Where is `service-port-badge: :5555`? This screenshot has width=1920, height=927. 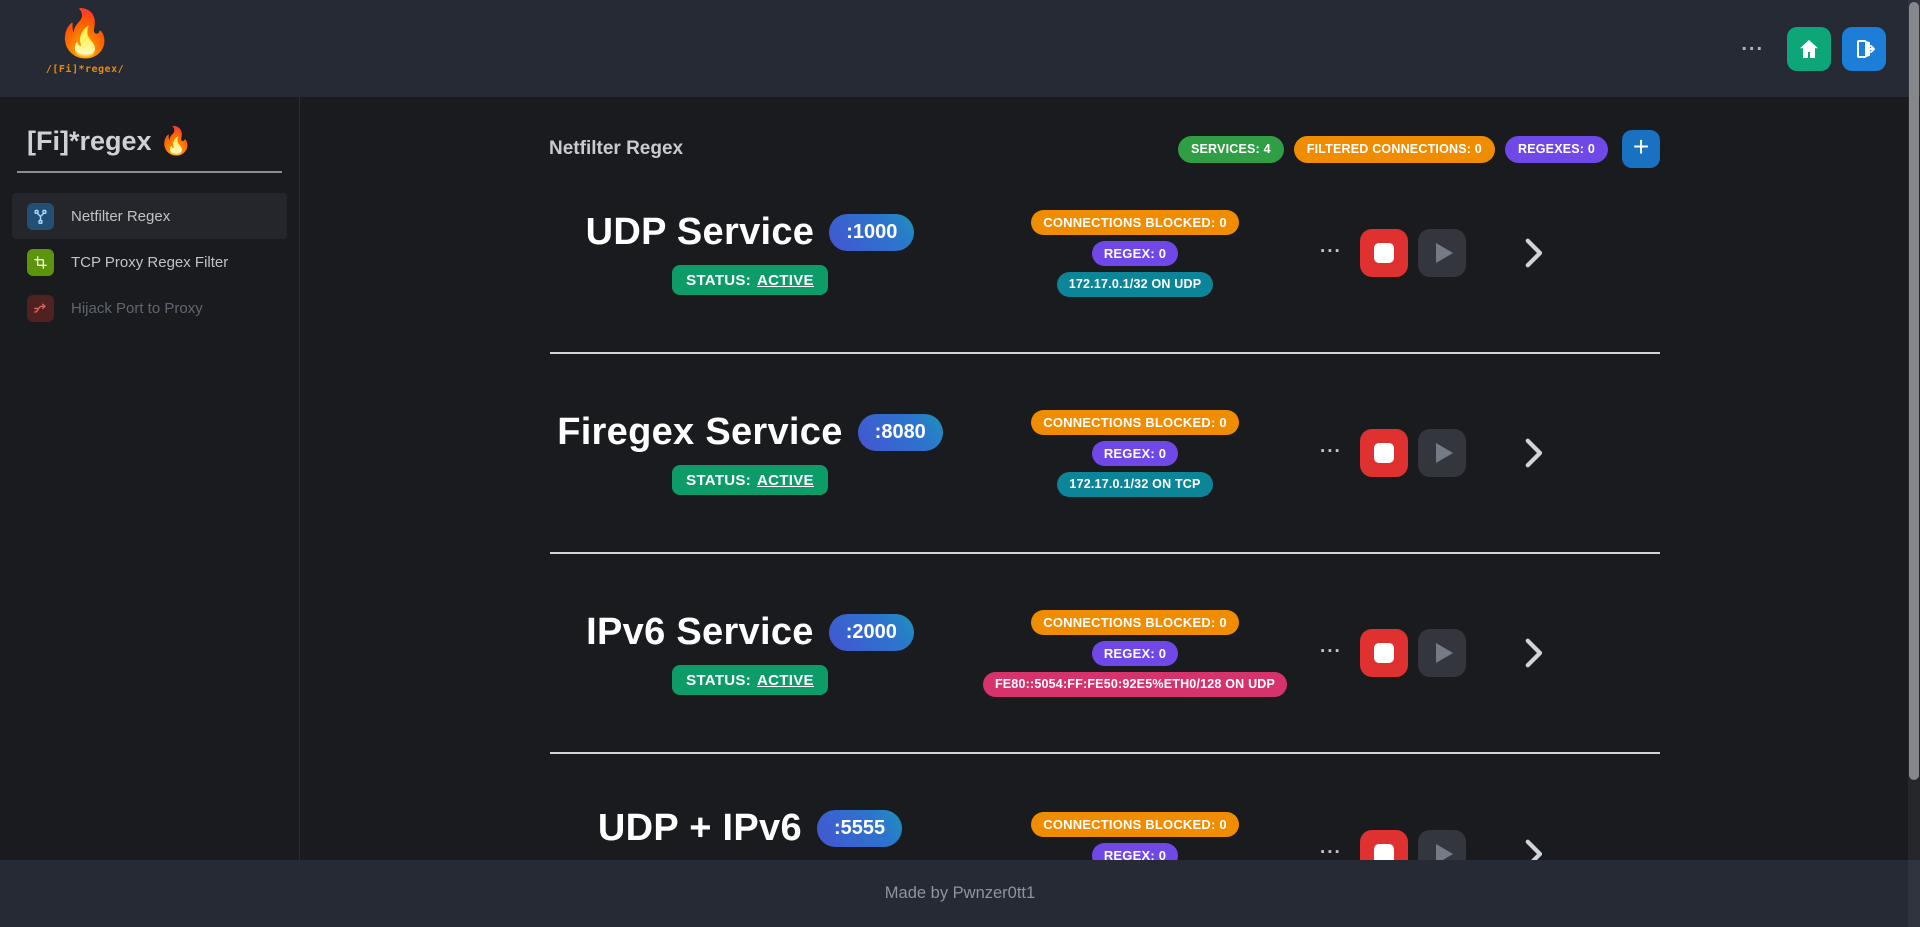
service-port-badge: :5555 is located at coordinates (859, 828).